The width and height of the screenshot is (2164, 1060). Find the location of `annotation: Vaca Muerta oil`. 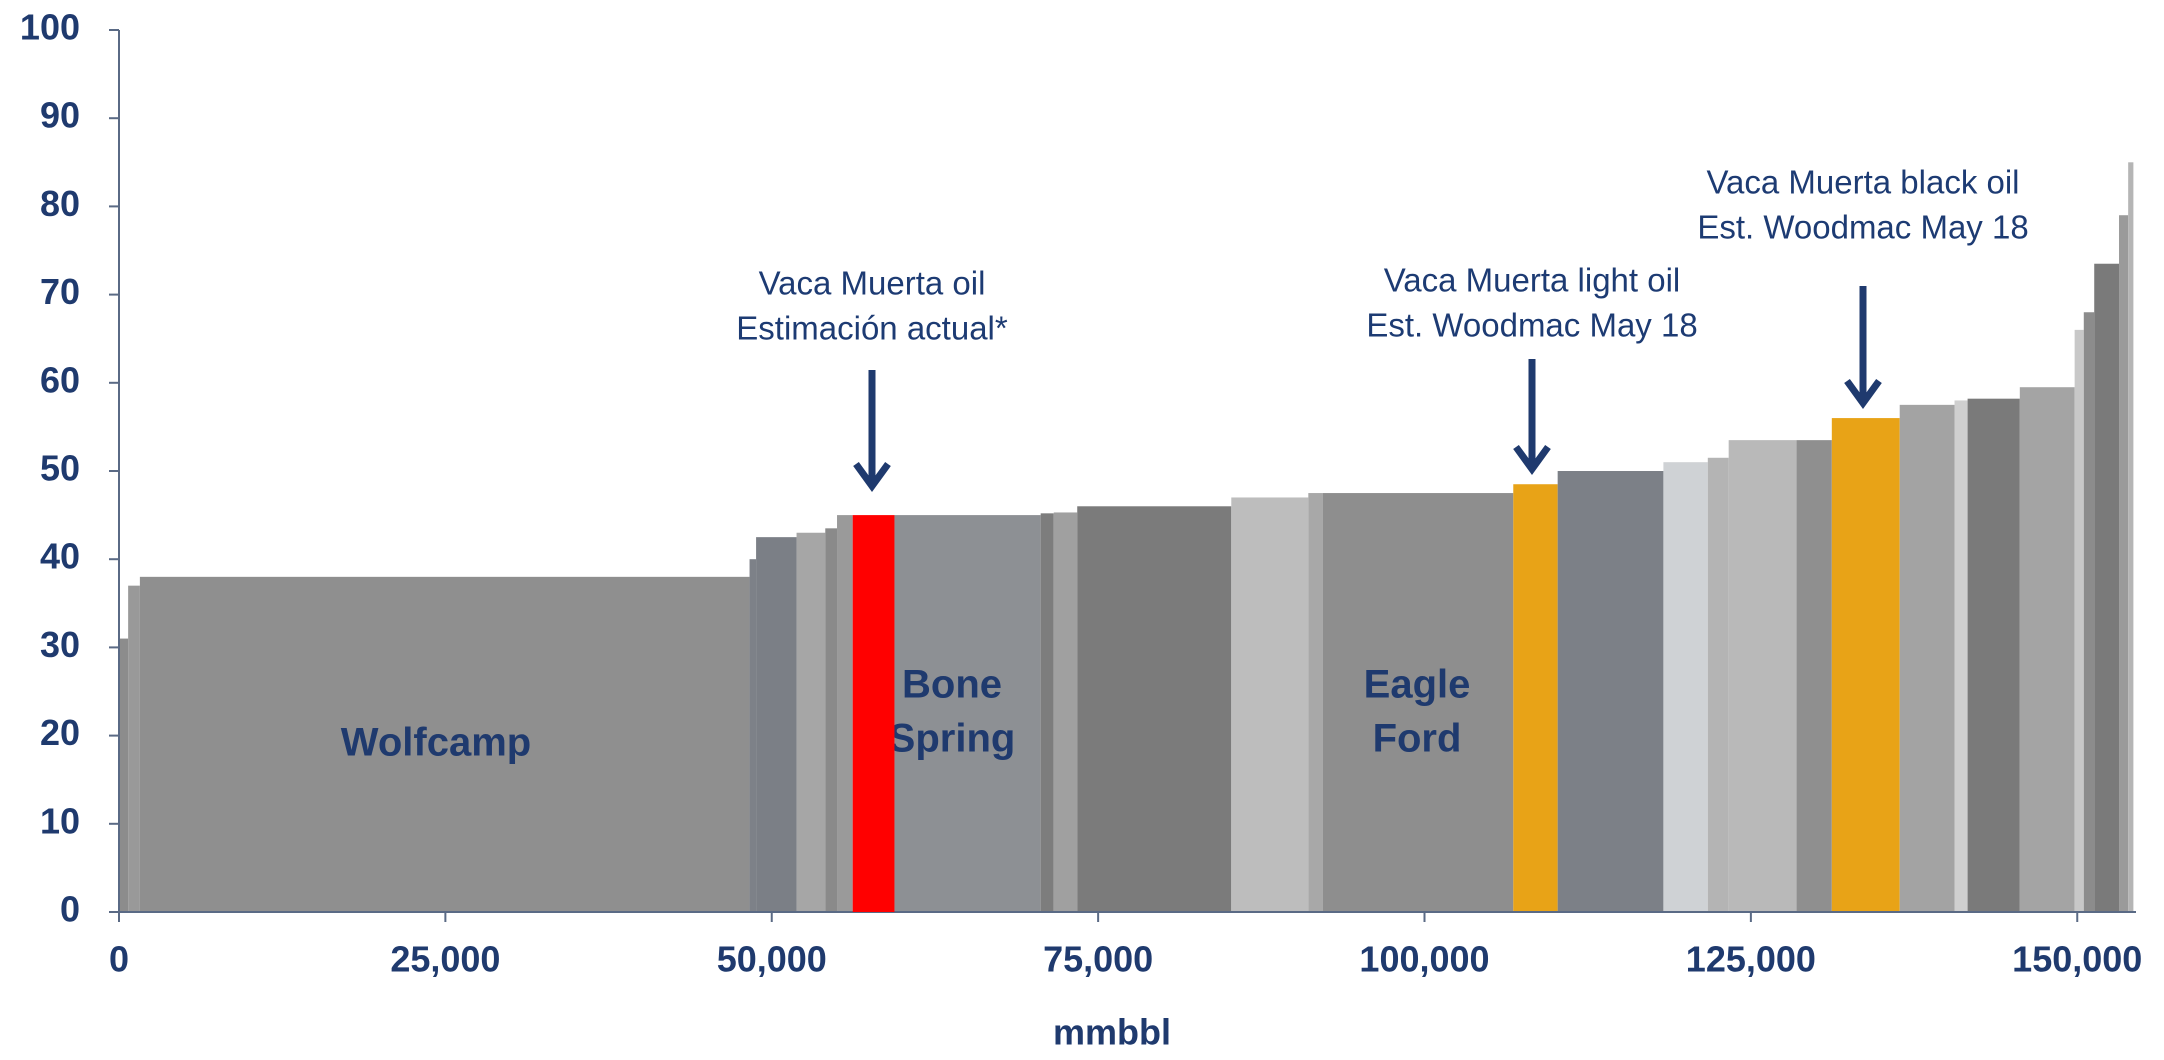

annotation: Vaca Muerta oil is located at coordinates (872, 283).